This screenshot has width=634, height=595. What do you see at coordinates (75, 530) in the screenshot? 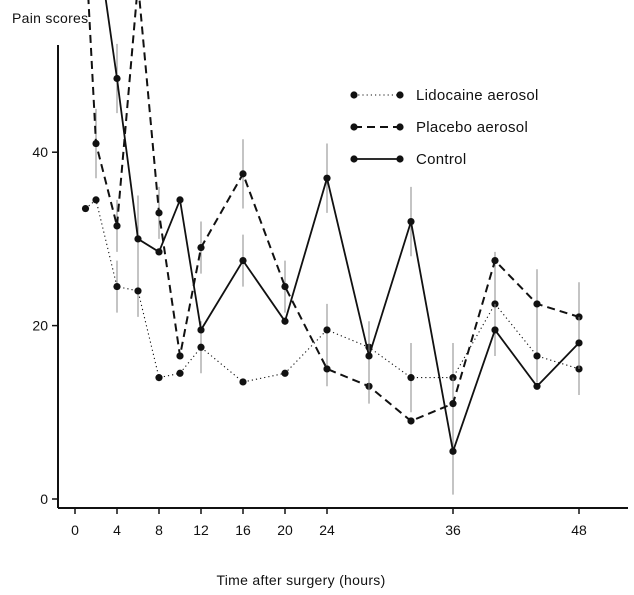
I see `x-tick-label: 0` at bounding box center [75, 530].